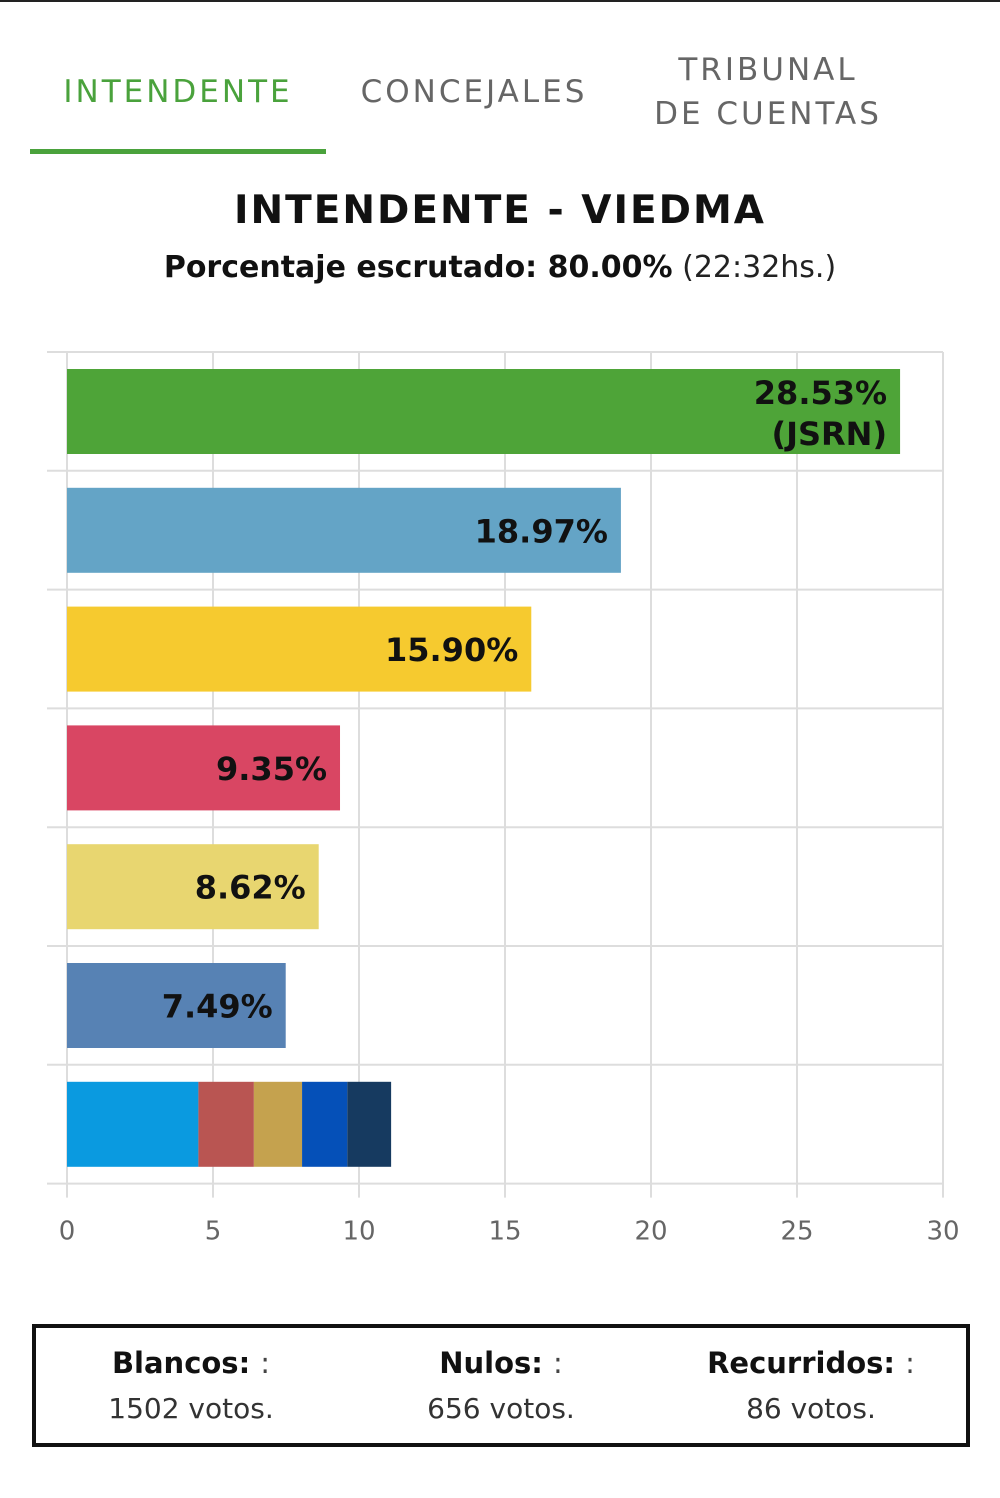 This screenshot has width=1000, height=1498. What do you see at coordinates (768, 114) in the screenshot?
I see `tab-tribunal-line2: DE CUENTAS` at bounding box center [768, 114].